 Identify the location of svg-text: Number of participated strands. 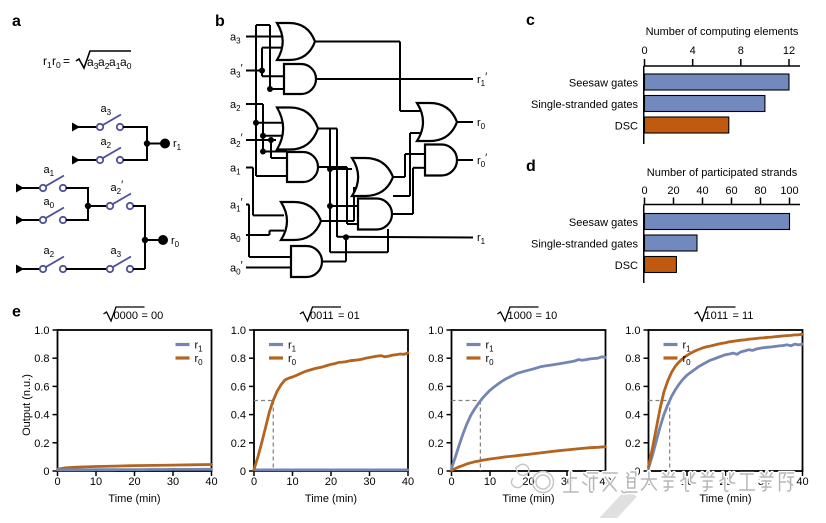
(722, 173).